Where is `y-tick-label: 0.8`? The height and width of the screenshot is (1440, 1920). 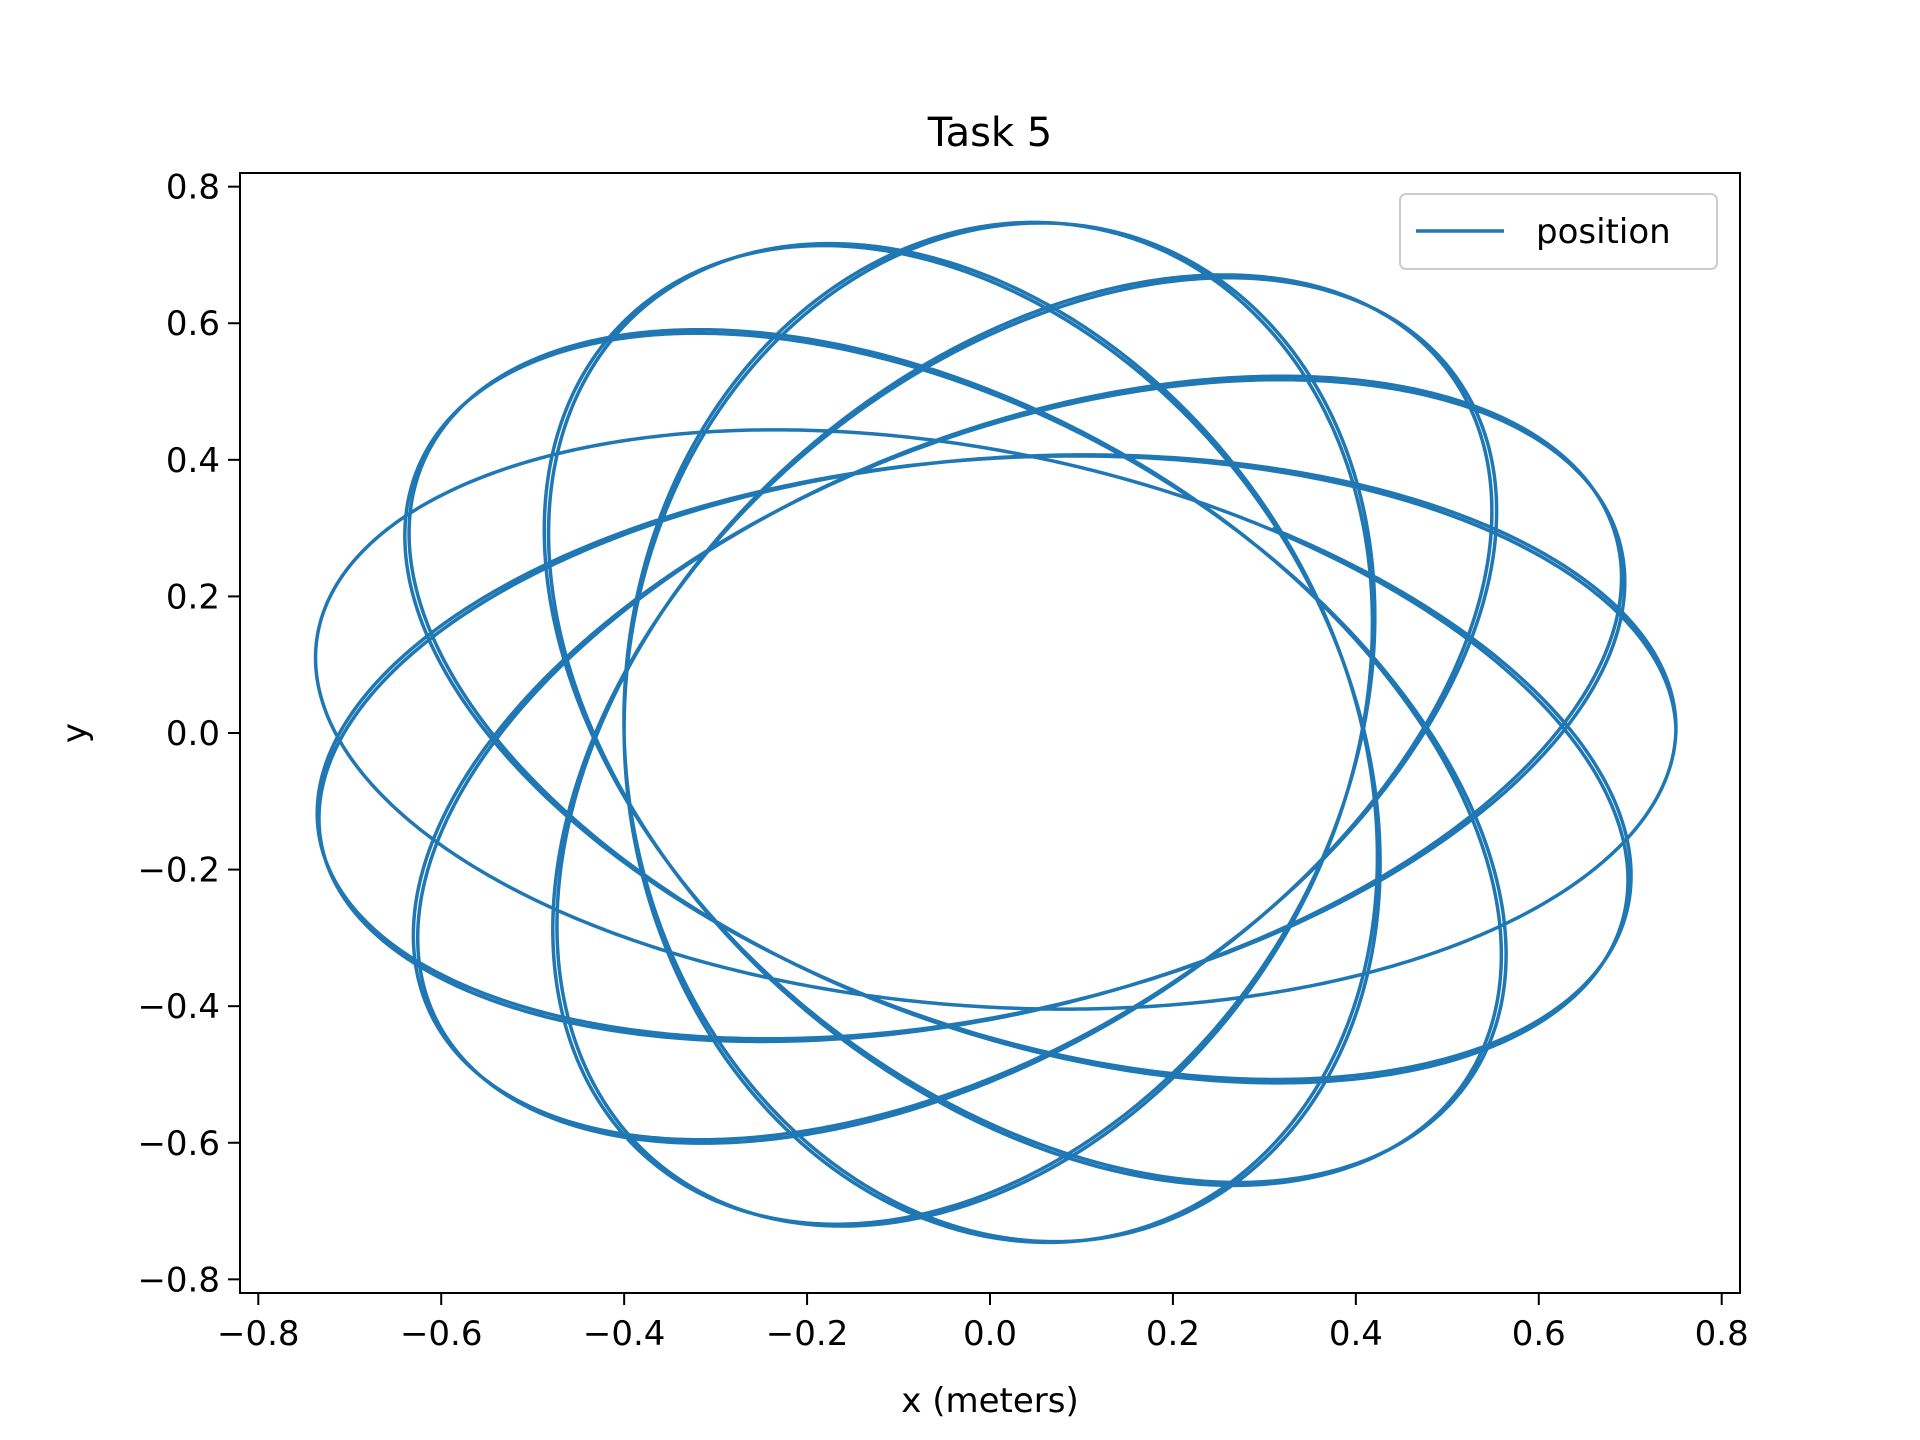 y-tick-label: 0.8 is located at coordinates (193, 188).